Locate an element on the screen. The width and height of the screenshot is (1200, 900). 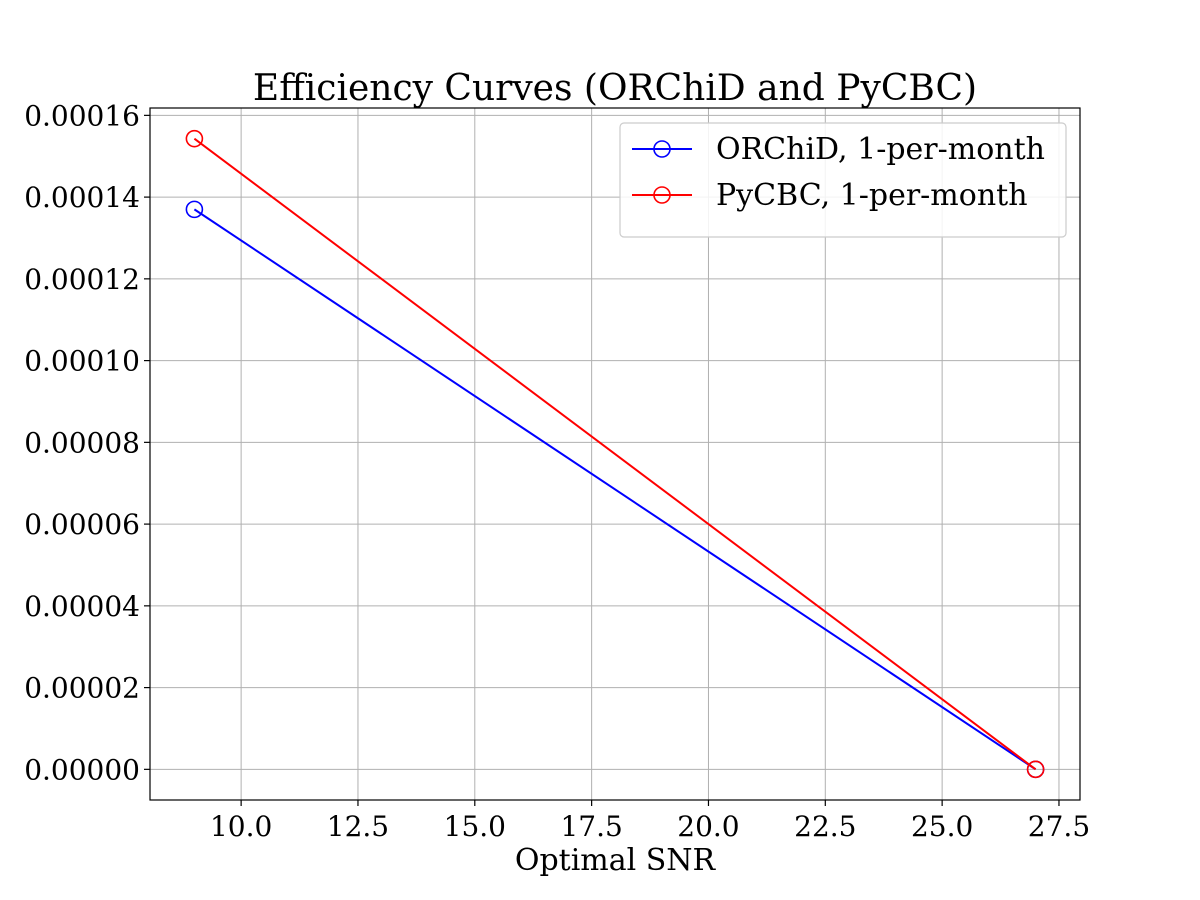
x-tick-label: 25.0 is located at coordinates (942, 826).